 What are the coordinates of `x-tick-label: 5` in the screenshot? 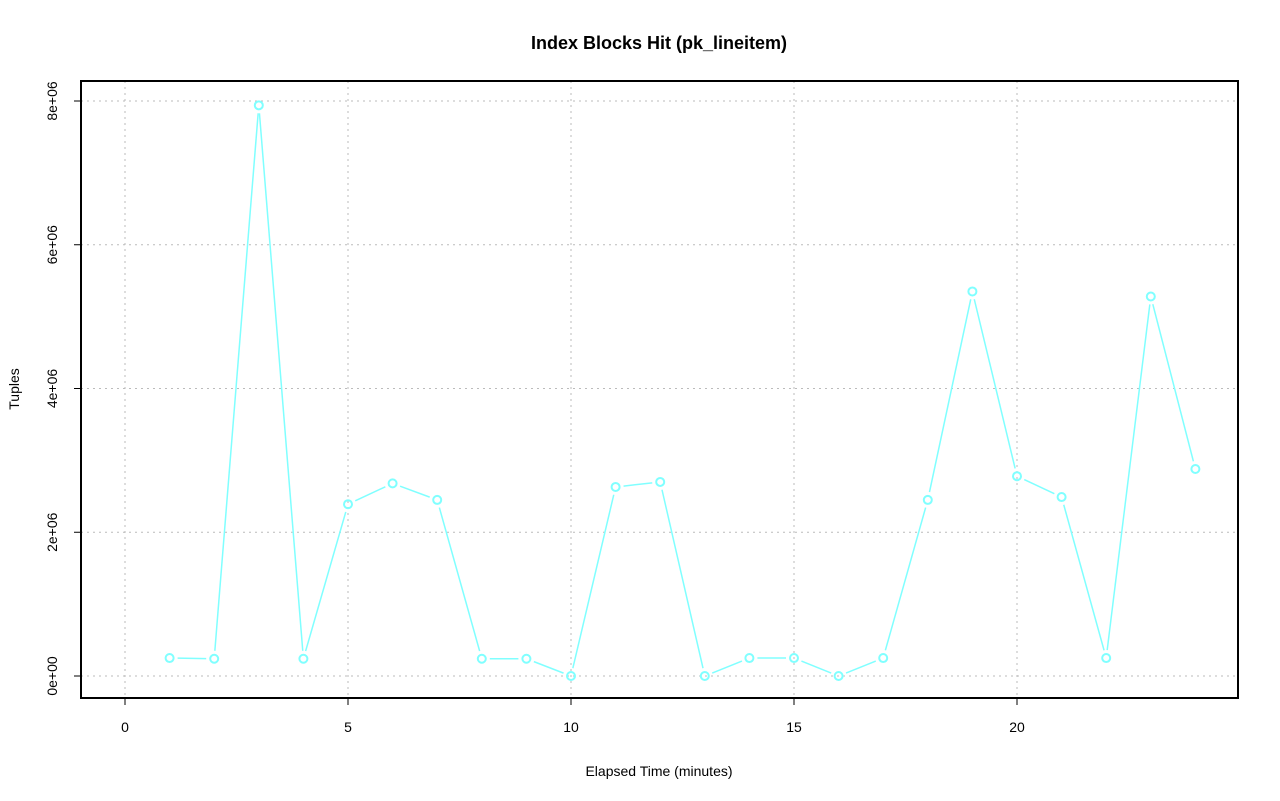 It's located at (348, 727).